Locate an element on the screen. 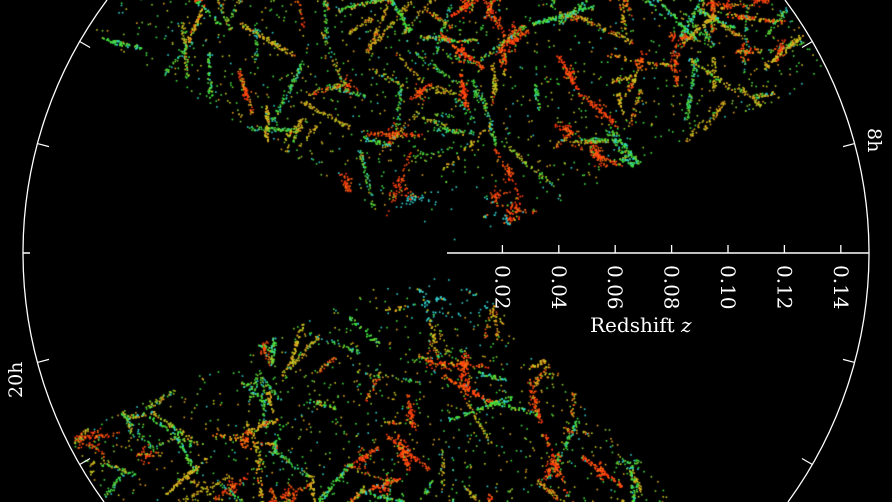 The height and width of the screenshot is (502, 892). redshift-ticks: 0.02 0.04 0.06 0.08 0.10 0.12 0.14 is located at coordinates (671, 277).